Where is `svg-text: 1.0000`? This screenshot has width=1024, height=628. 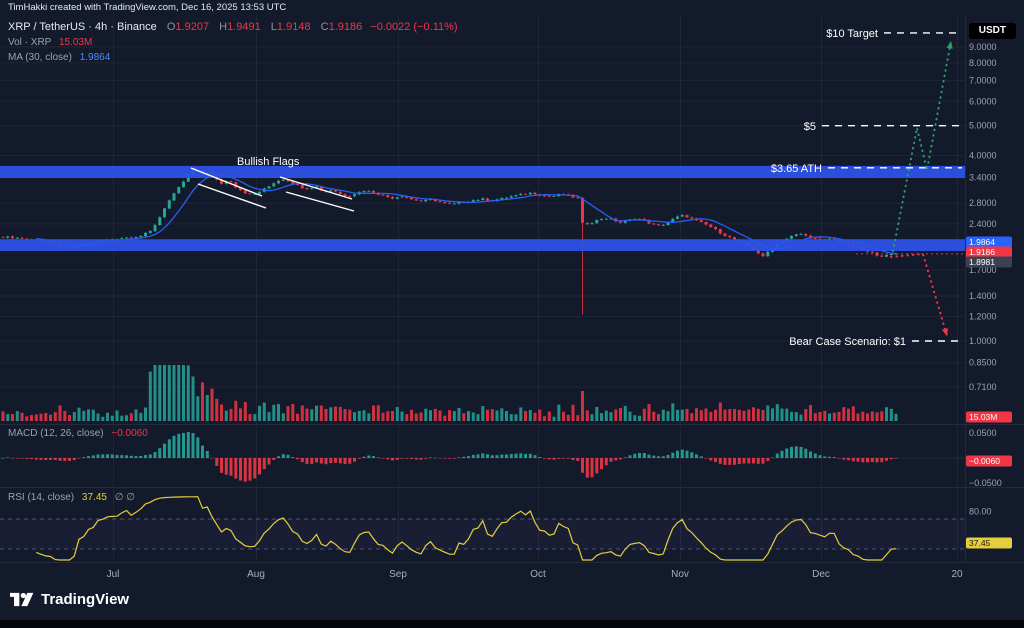
svg-text: 1.0000 is located at coordinates (983, 341).